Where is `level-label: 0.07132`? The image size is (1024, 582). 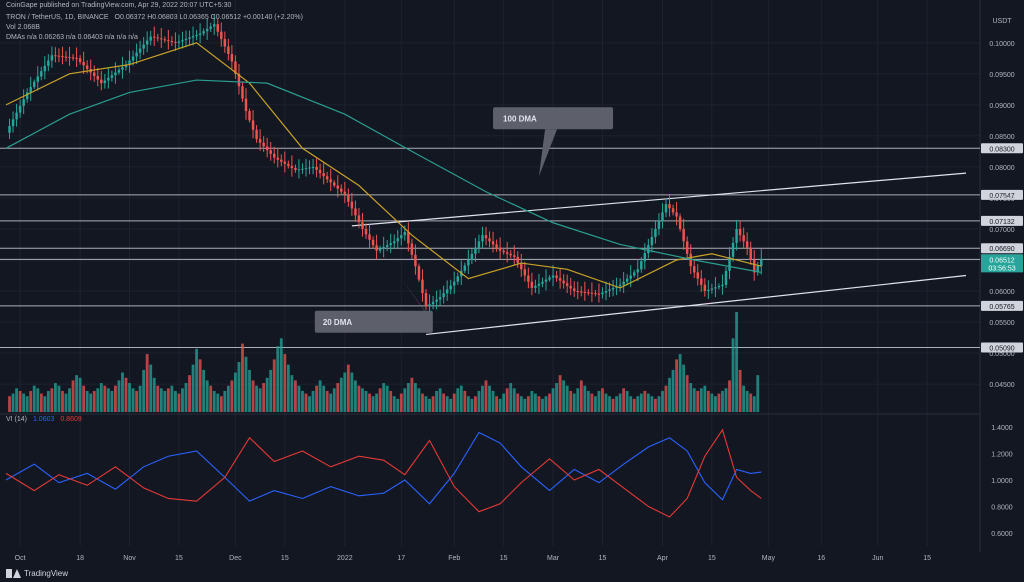 level-label: 0.07132 is located at coordinates (1001, 222).